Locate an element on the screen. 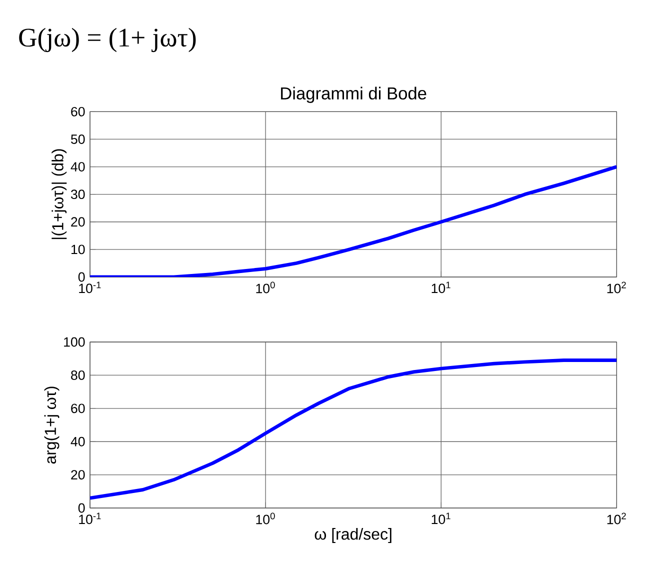 This screenshot has width=663, height=571. y-axis-title: arg(1+j ωτ) is located at coordinates (52, 425).